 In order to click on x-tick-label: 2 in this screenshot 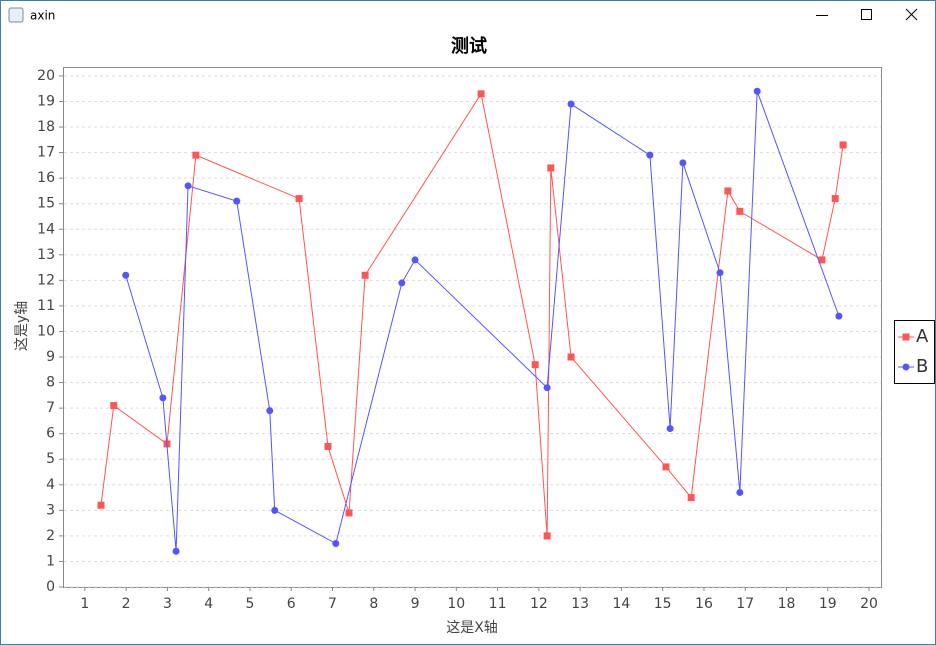, I will do `click(126, 604)`.